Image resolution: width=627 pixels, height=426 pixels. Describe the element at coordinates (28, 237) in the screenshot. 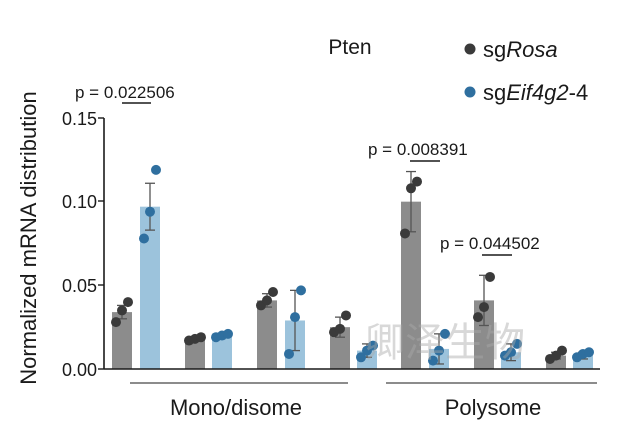

I see `y-axis-label: Normalized mRNA distribution` at that location.